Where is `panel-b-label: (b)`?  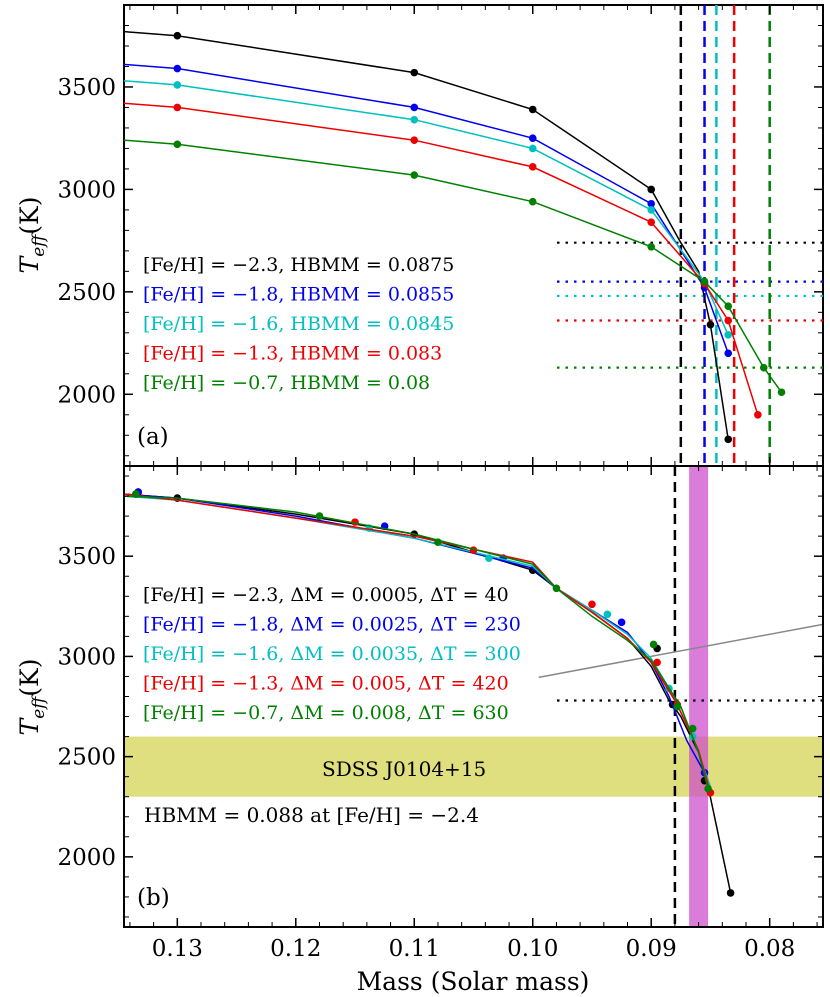
panel-b-label: (b) is located at coordinates (153, 898).